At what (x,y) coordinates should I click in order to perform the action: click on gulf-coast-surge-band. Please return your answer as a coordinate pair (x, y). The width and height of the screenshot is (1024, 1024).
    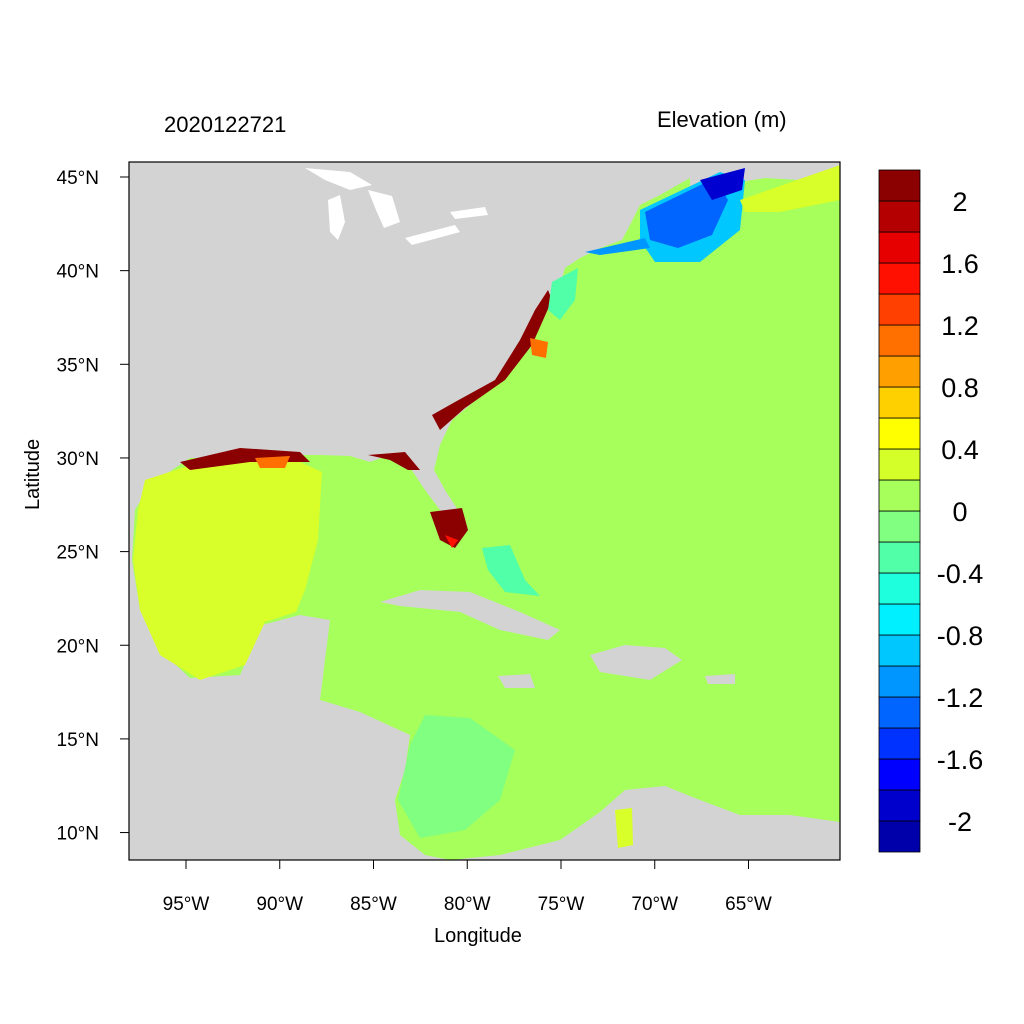
    Looking at the image, I should click on (245, 459).